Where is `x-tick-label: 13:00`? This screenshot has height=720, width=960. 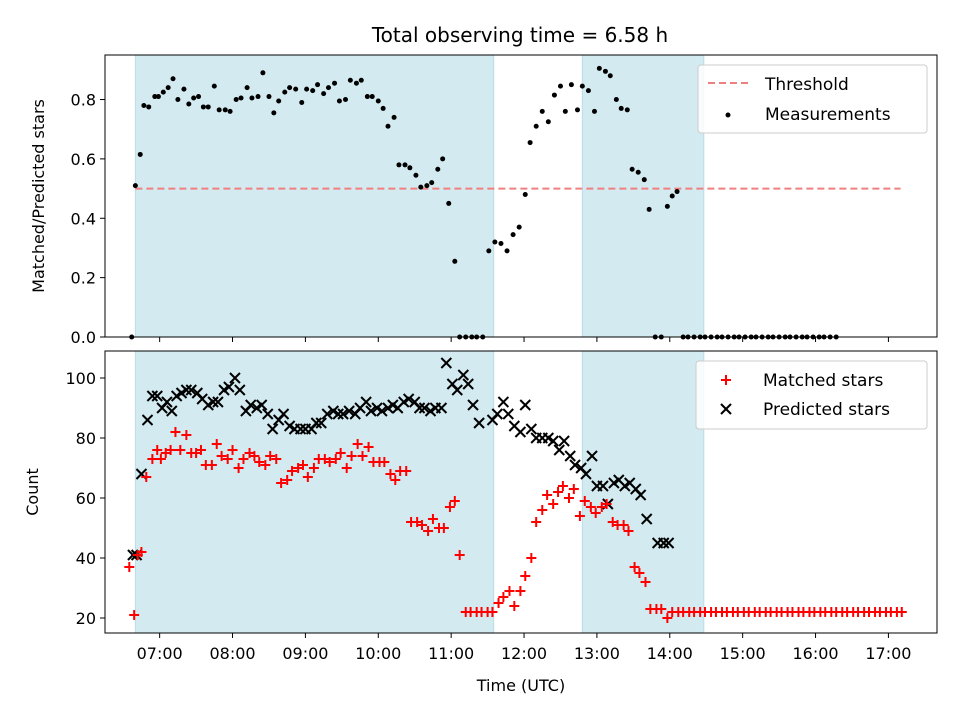
x-tick-label: 13:00 is located at coordinates (597, 653).